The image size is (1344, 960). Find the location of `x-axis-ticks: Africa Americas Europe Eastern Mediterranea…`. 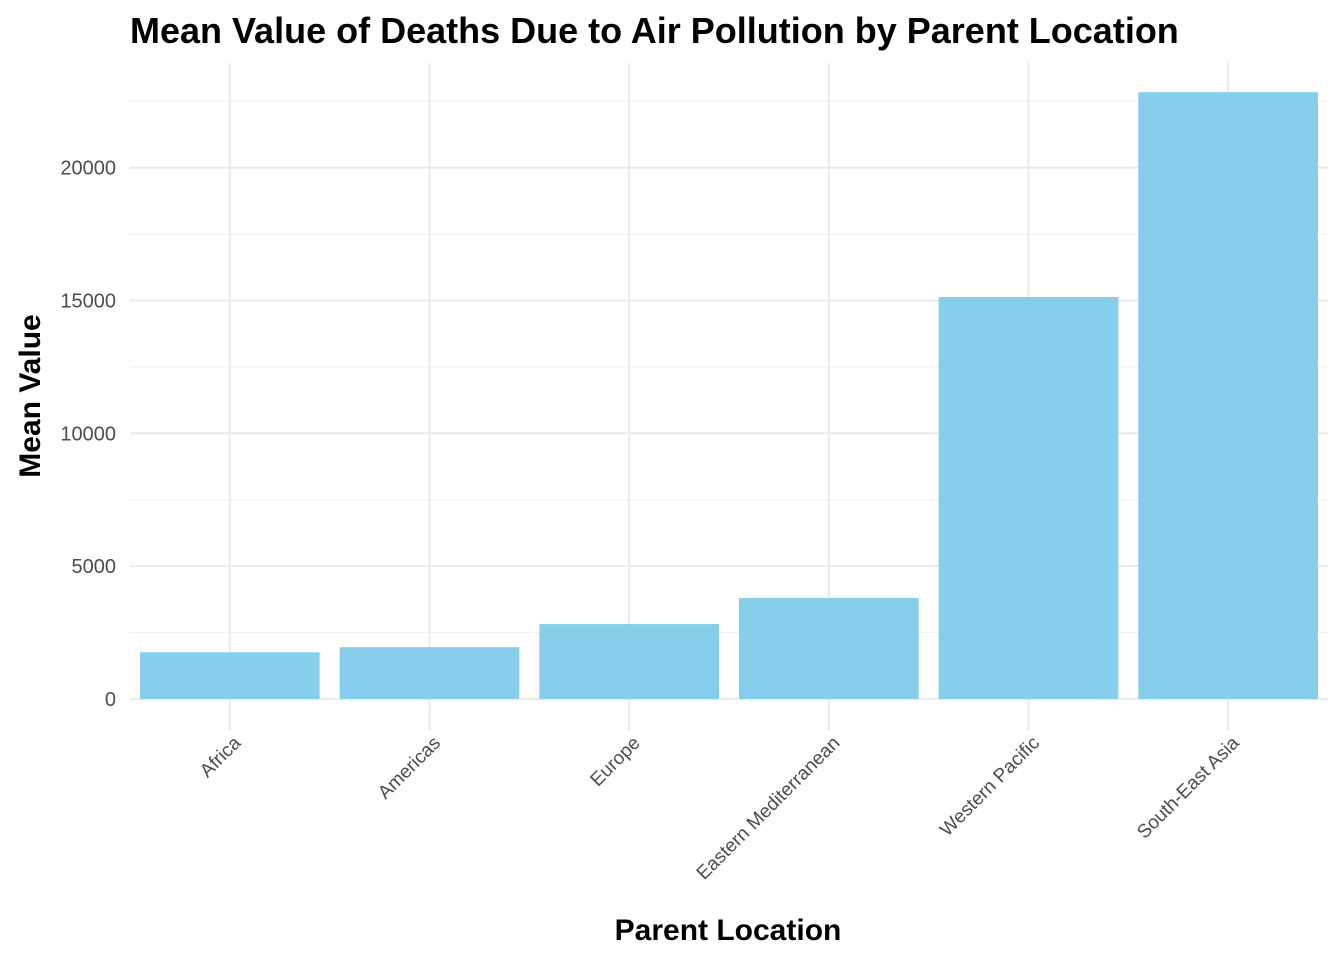

x-axis-ticks: Africa Americas Europe Eastern Mediterranea… is located at coordinates (720, 808).